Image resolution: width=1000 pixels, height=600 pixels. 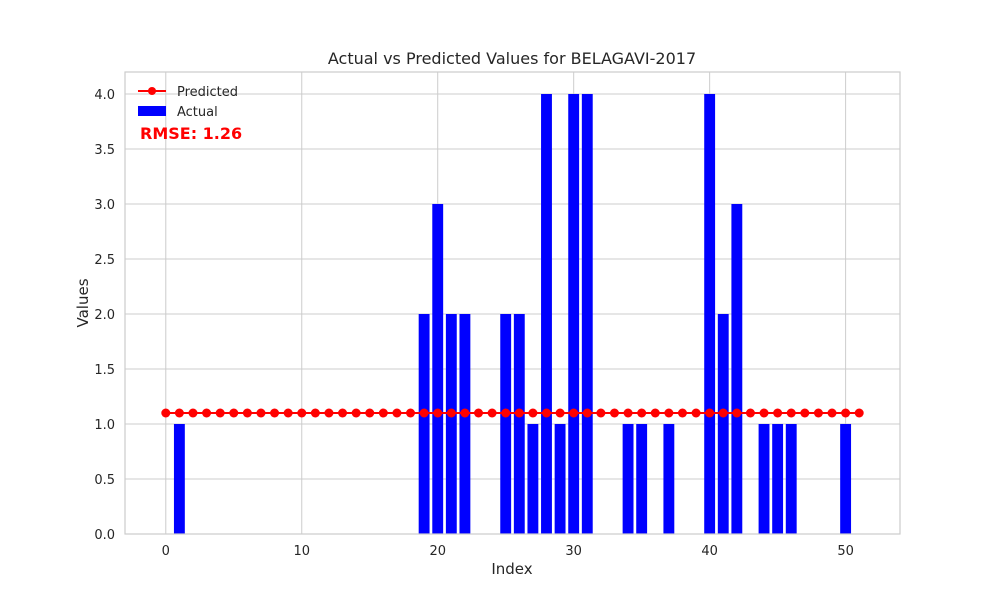 What do you see at coordinates (845, 551) in the screenshot?
I see `x-tick-label: 50` at bounding box center [845, 551].